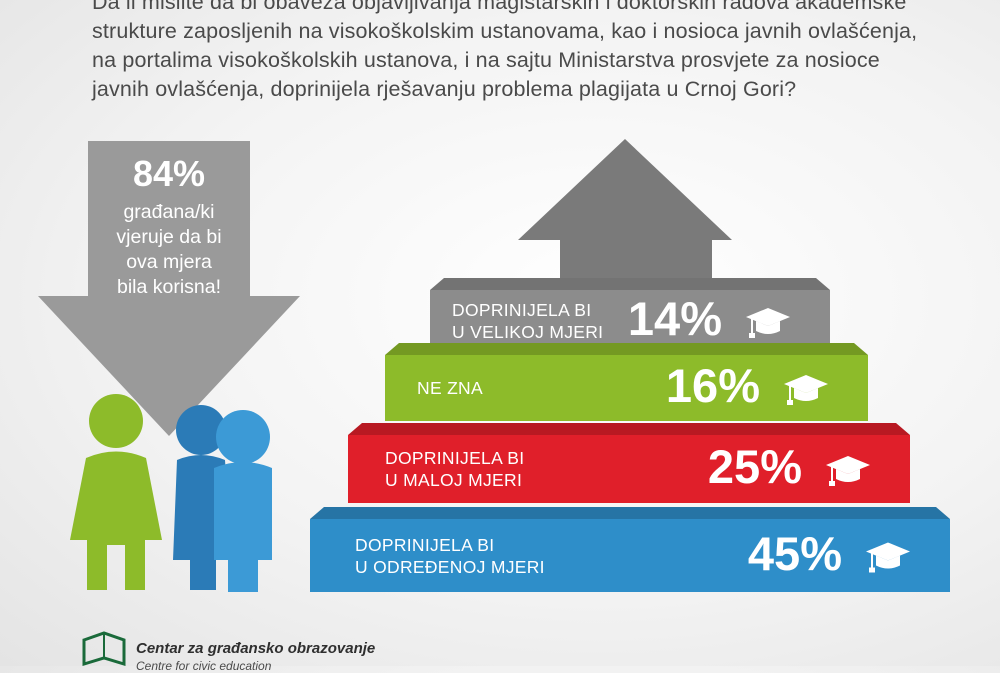  I want to click on data-label: 16%, so click(712, 385).